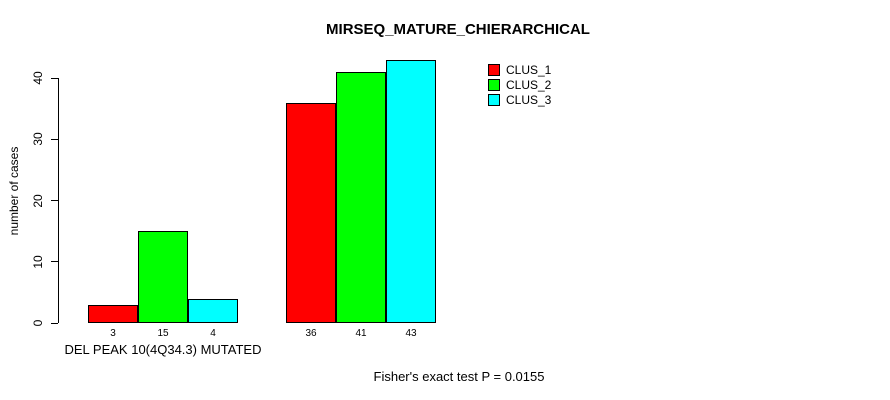 The image size is (890, 400). I want to click on bar-value-label: 3, so click(113, 333).